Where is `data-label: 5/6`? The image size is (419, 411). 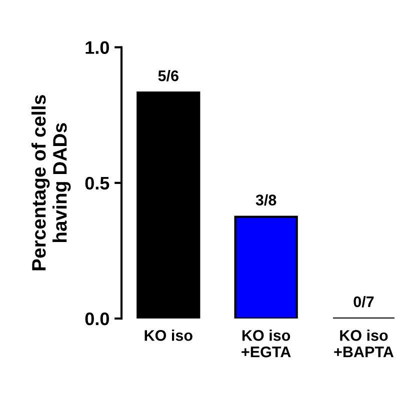
data-label: 5/6 is located at coordinates (168, 76).